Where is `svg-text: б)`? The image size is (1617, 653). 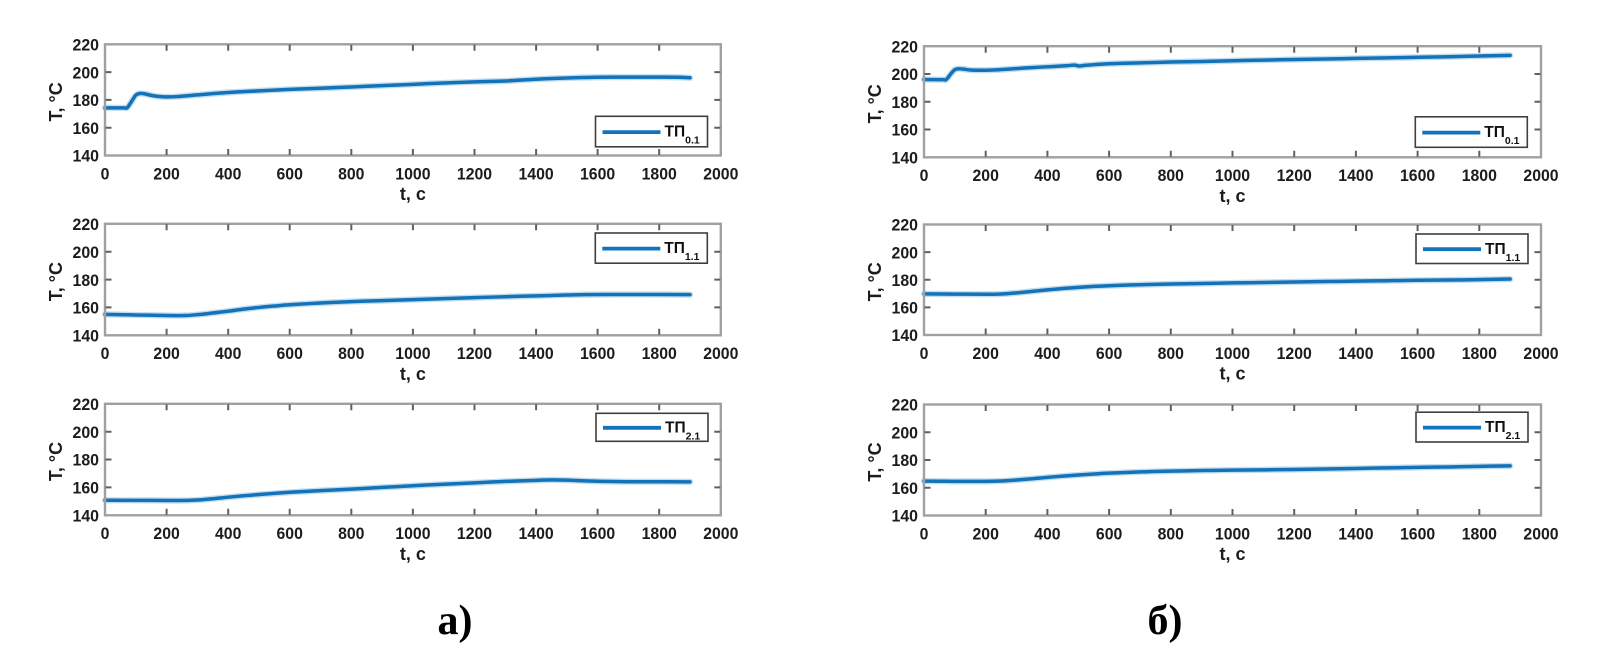
svg-text: б) is located at coordinates (1165, 621).